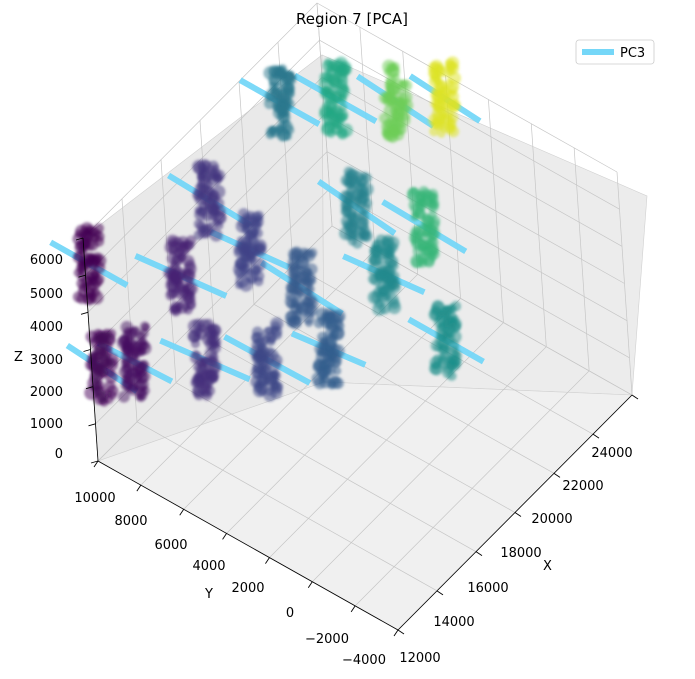  Describe the element at coordinates (247, 588) in the screenshot. I see `y-tick-label: 2000` at that location.